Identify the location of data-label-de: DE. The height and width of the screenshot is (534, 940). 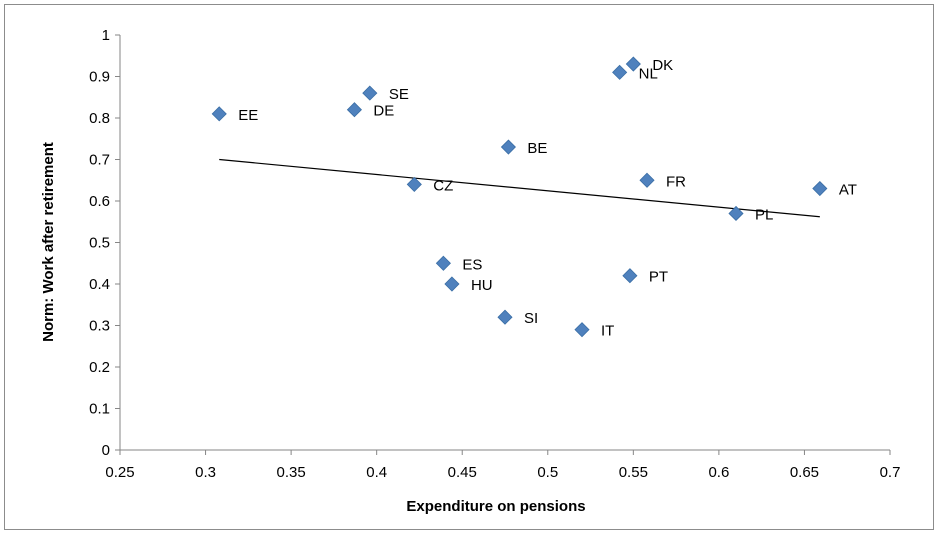
(383, 111).